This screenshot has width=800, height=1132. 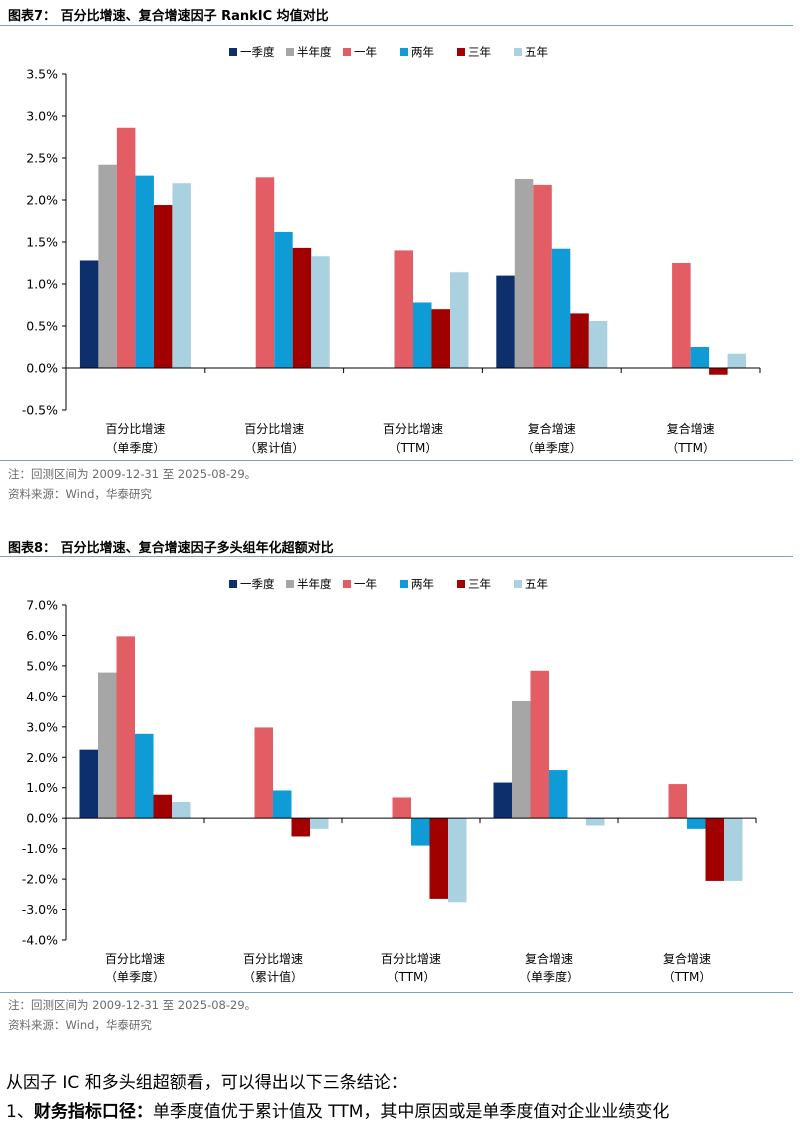 What do you see at coordinates (396, 556) in the screenshot?
I see `figure8-title-rule` at bounding box center [396, 556].